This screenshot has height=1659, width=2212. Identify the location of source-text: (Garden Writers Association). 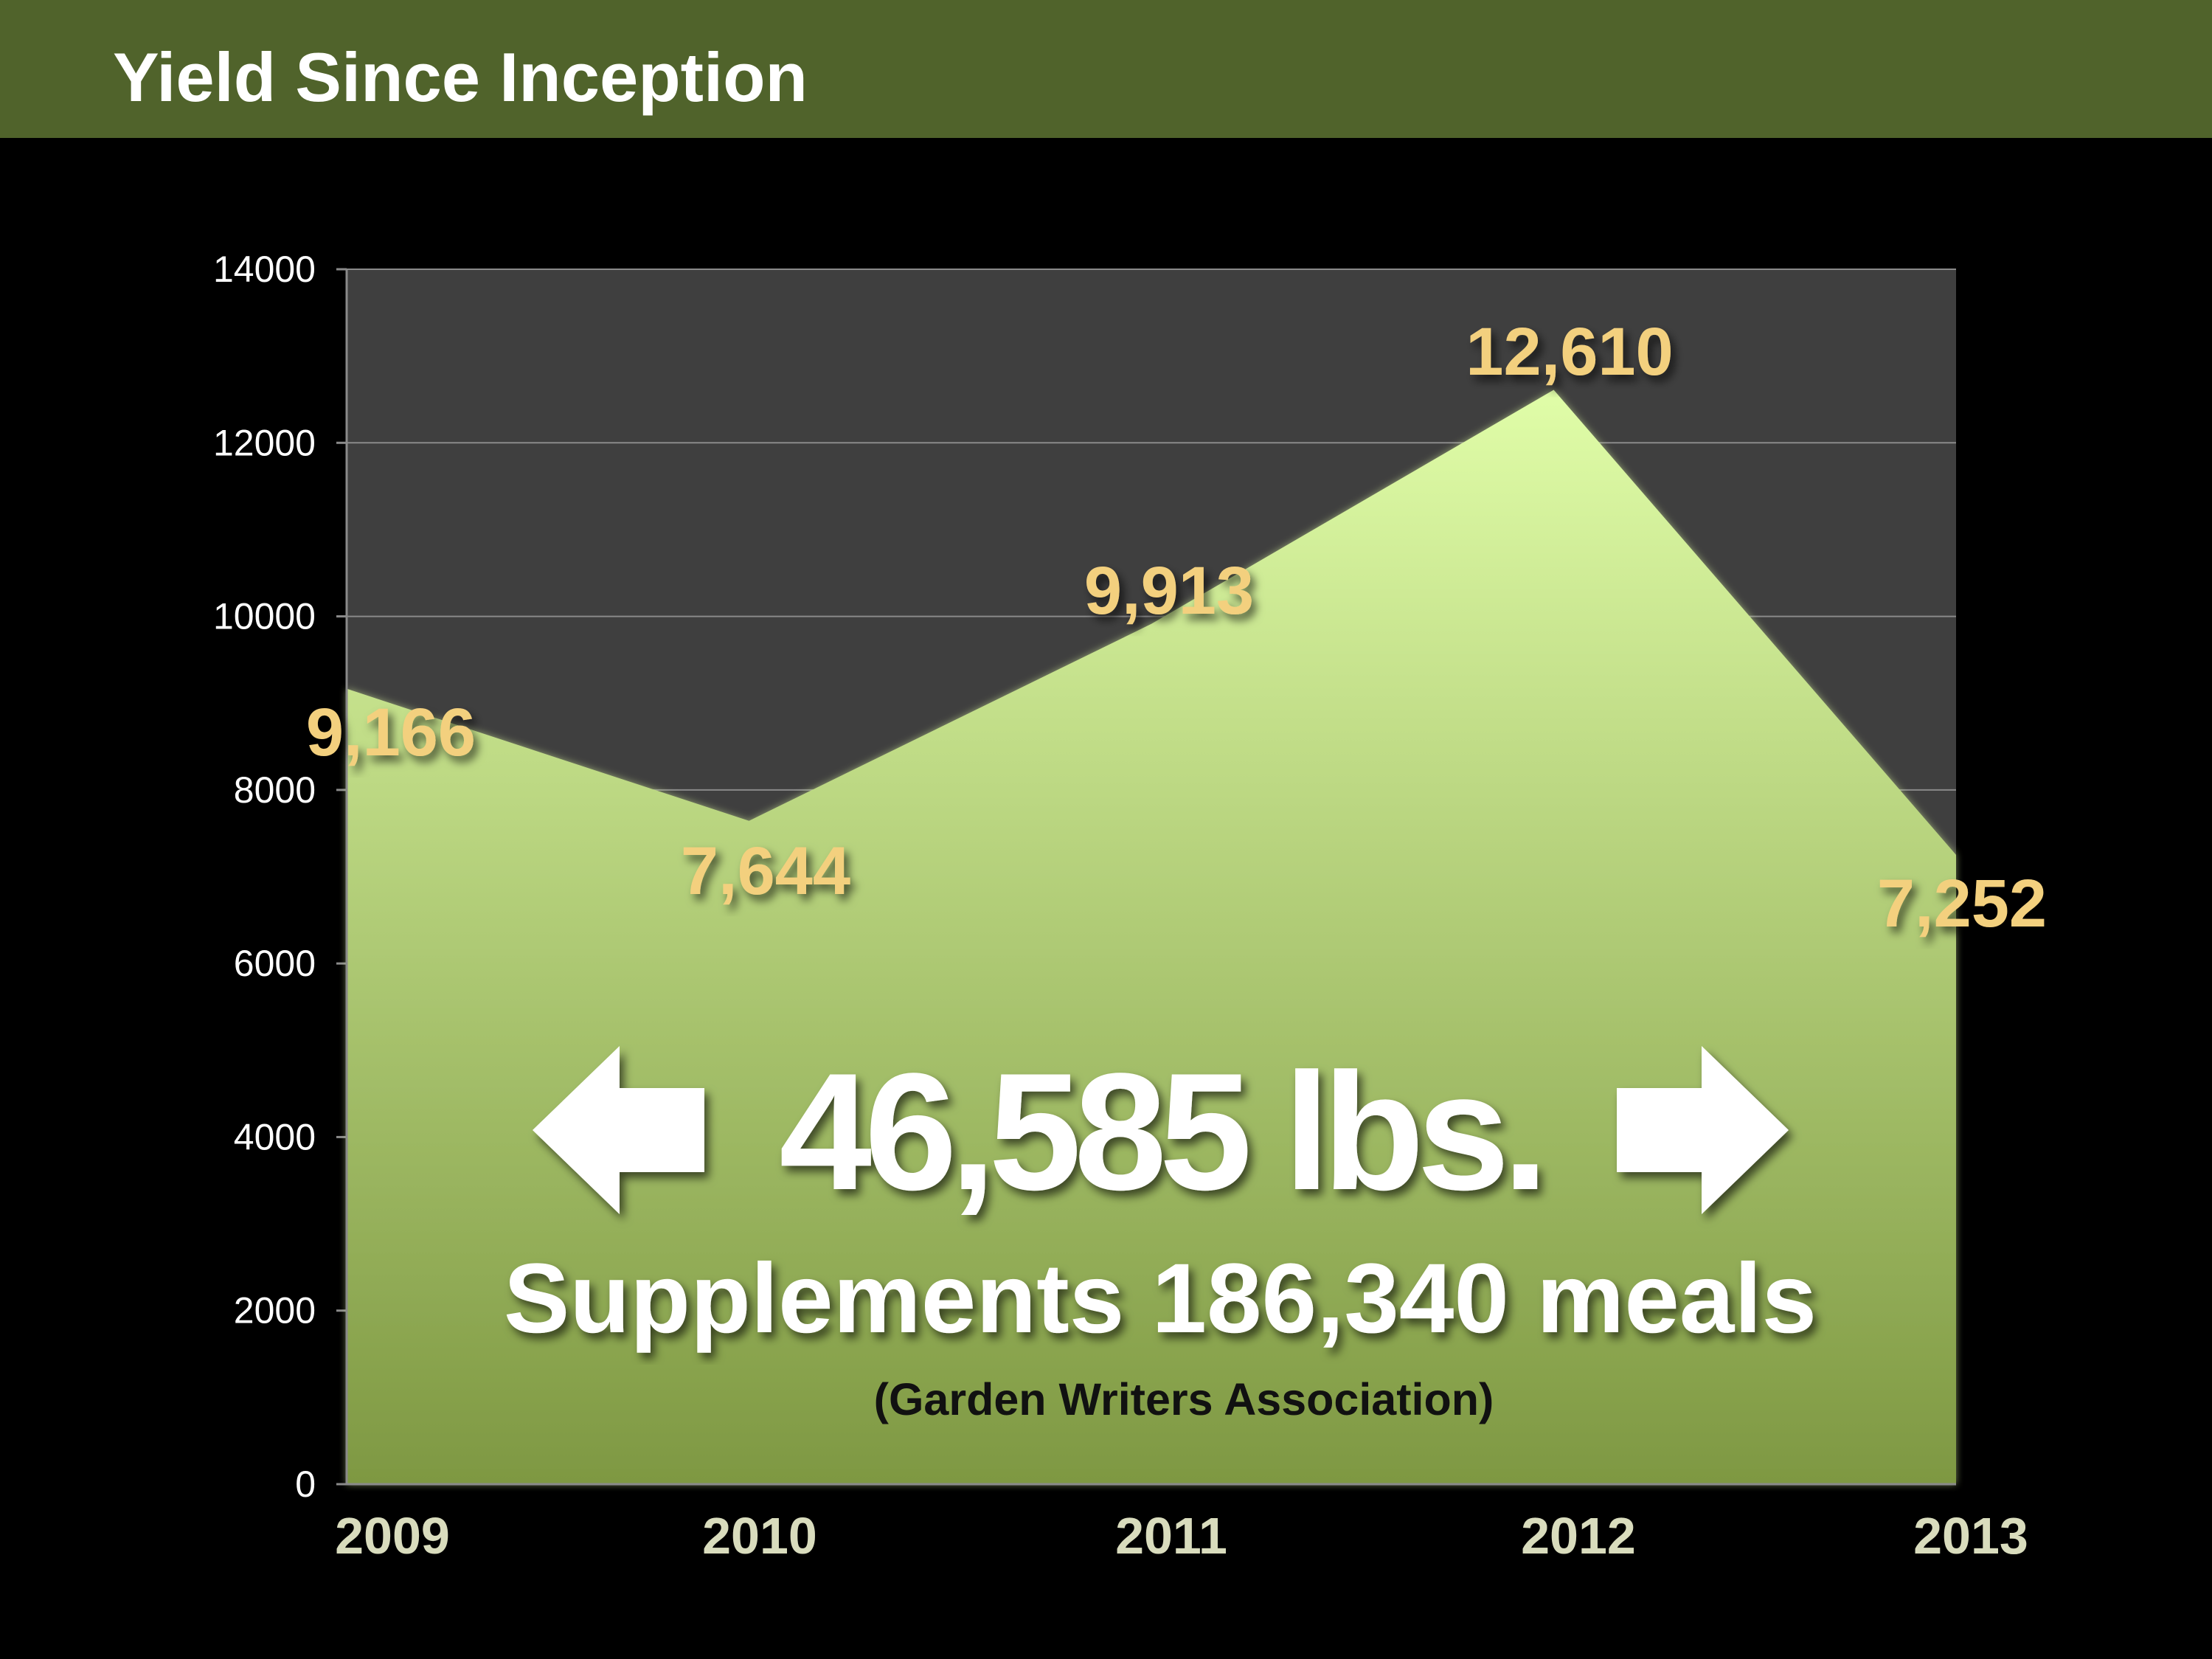
(1184, 1399).